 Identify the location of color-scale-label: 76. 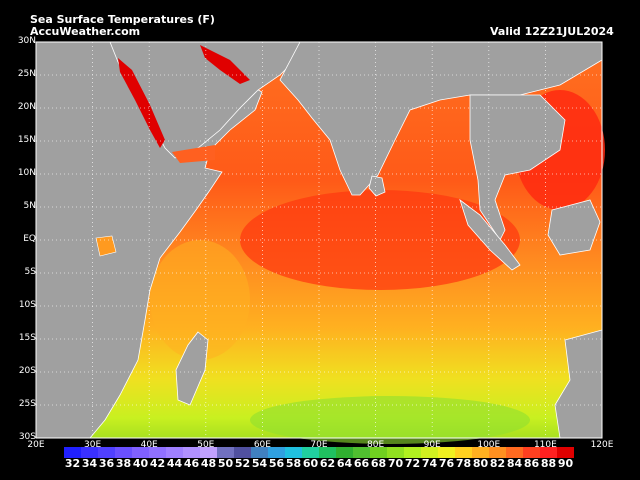
(446, 463).